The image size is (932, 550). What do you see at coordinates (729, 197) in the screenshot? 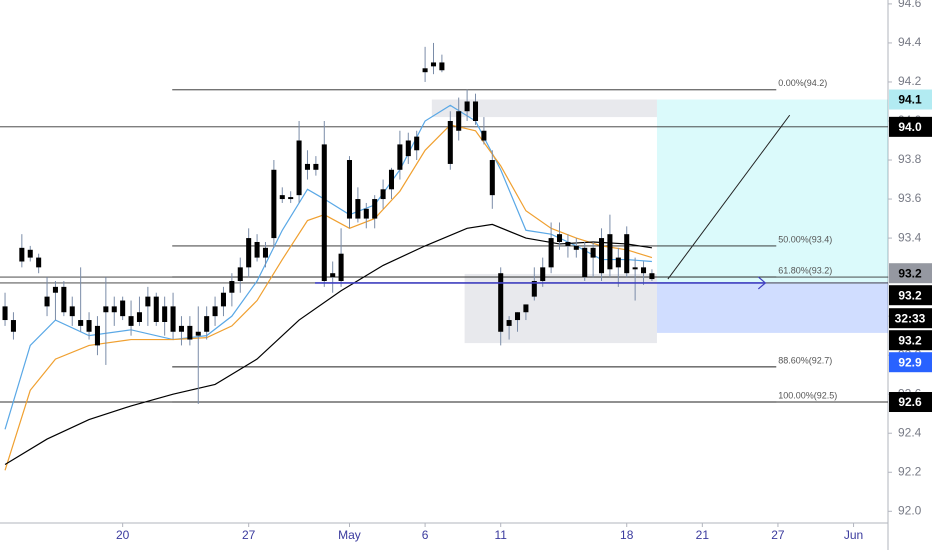
I see `trend-line` at bounding box center [729, 197].